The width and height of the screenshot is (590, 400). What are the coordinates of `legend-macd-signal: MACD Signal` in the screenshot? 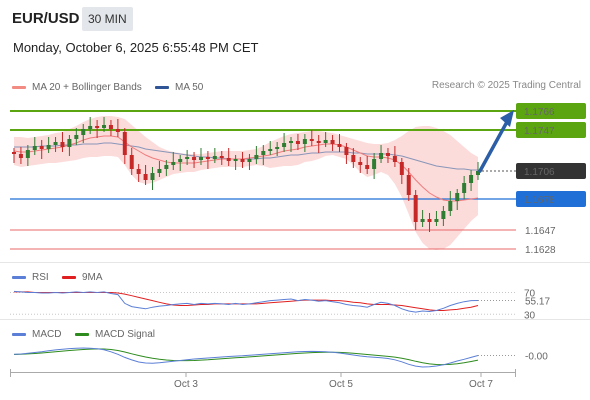 It's located at (115, 334).